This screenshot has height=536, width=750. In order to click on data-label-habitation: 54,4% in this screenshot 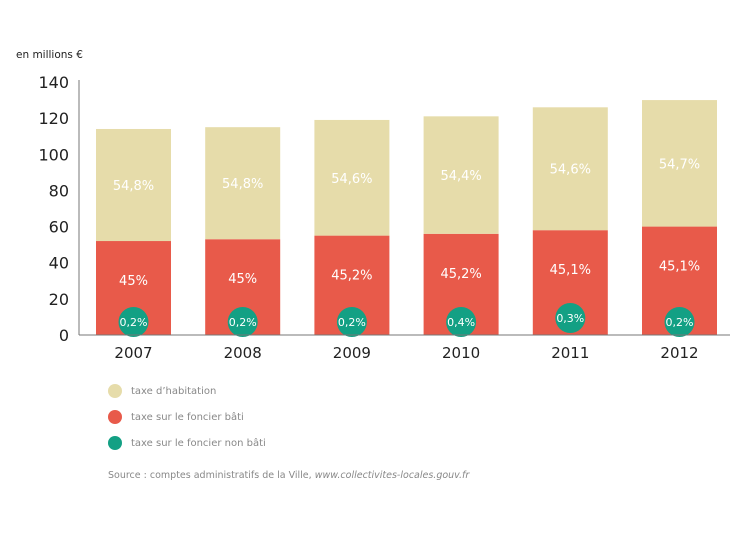, I will do `click(460, 176)`.